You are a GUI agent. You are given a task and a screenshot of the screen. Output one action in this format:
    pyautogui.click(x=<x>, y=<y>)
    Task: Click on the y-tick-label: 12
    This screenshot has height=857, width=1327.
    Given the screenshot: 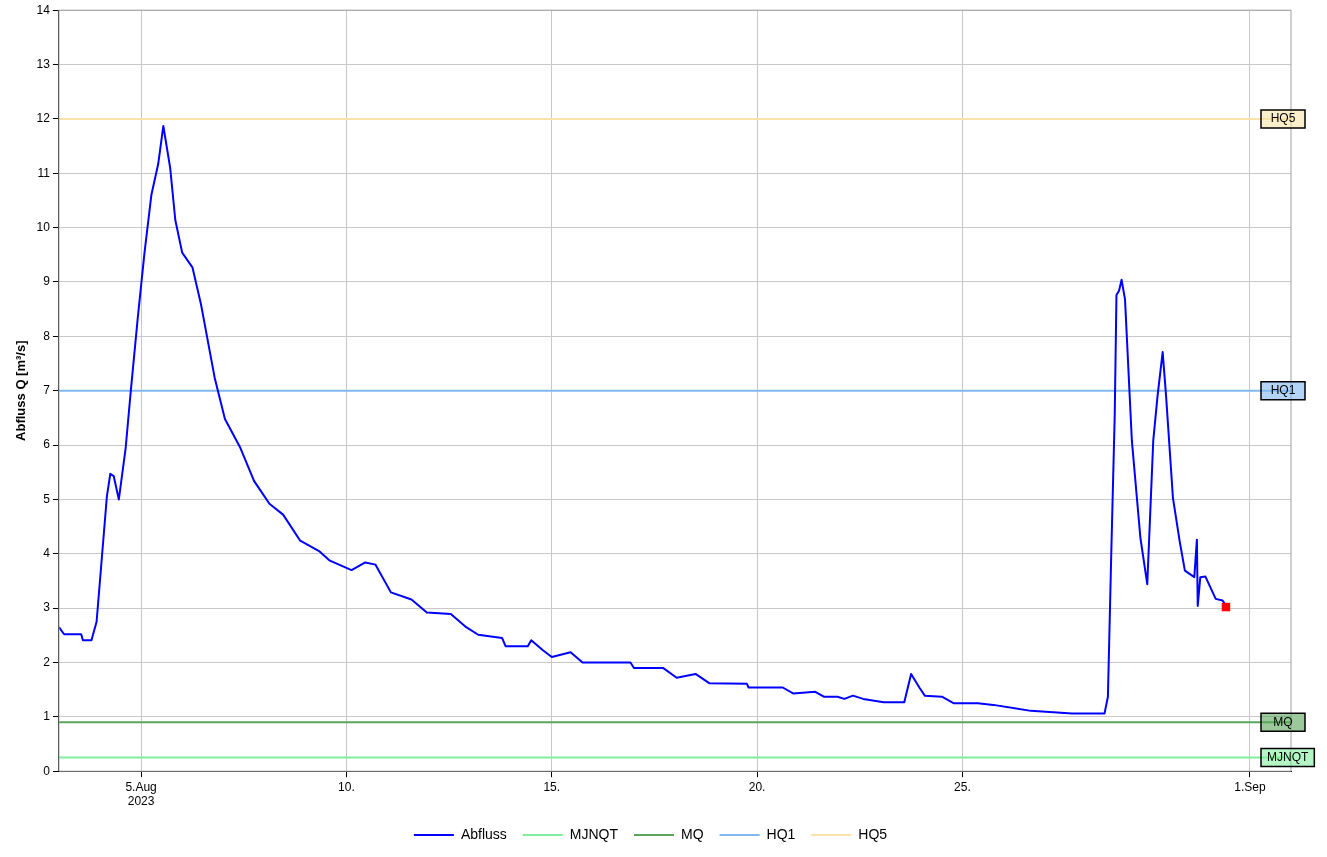 What is the action you would take?
    pyautogui.click(x=43, y=118)
    